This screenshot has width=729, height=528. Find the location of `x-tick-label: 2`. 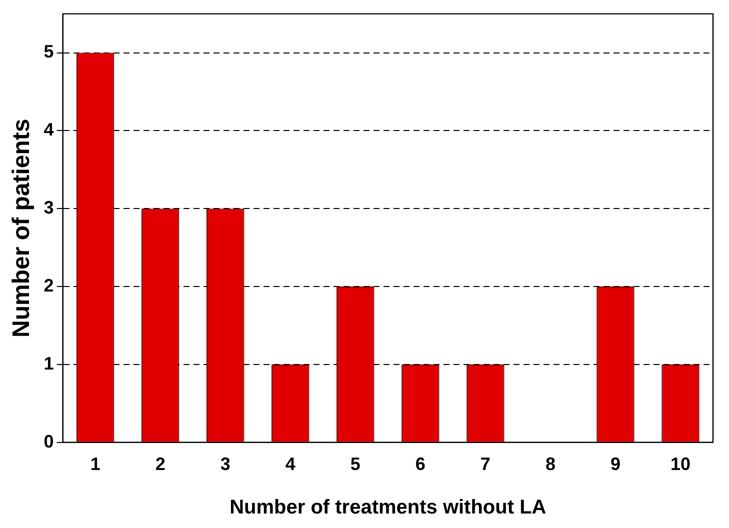

x-tick-label: 2 is located at coordinates (160, 464).